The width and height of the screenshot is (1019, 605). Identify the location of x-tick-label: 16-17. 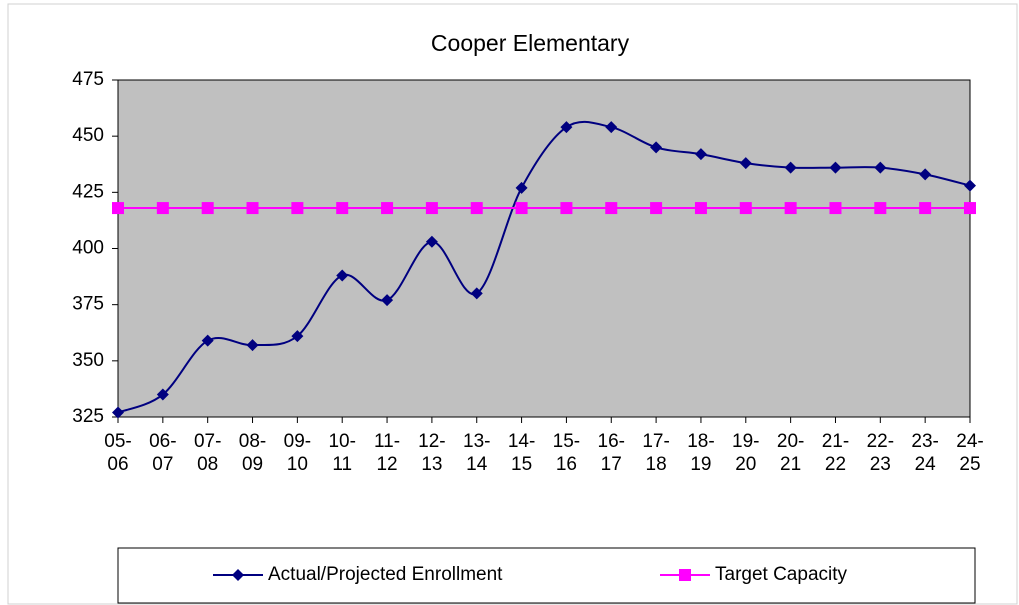
(611, 453).